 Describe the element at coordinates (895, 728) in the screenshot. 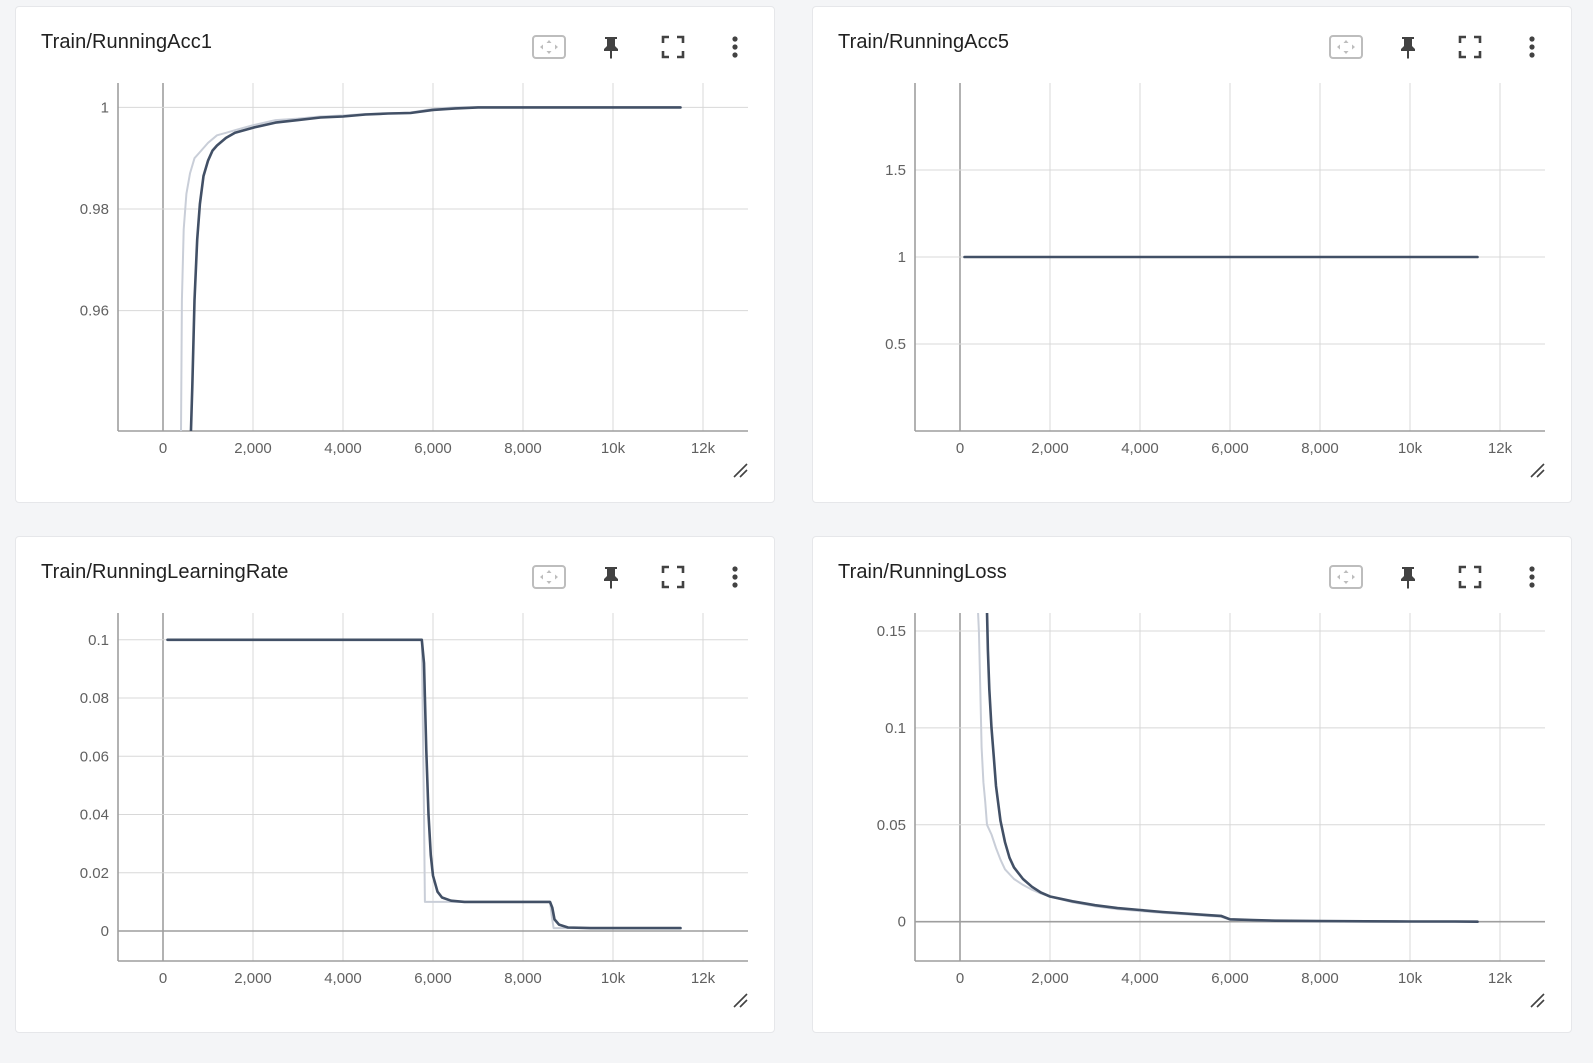

I see `y-tick-label: 0.1` at that location.